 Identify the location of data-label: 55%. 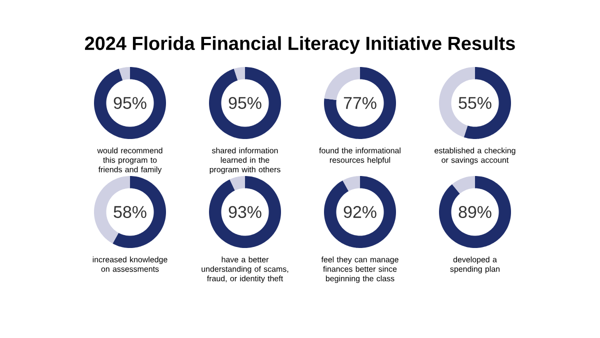
(475, 103).